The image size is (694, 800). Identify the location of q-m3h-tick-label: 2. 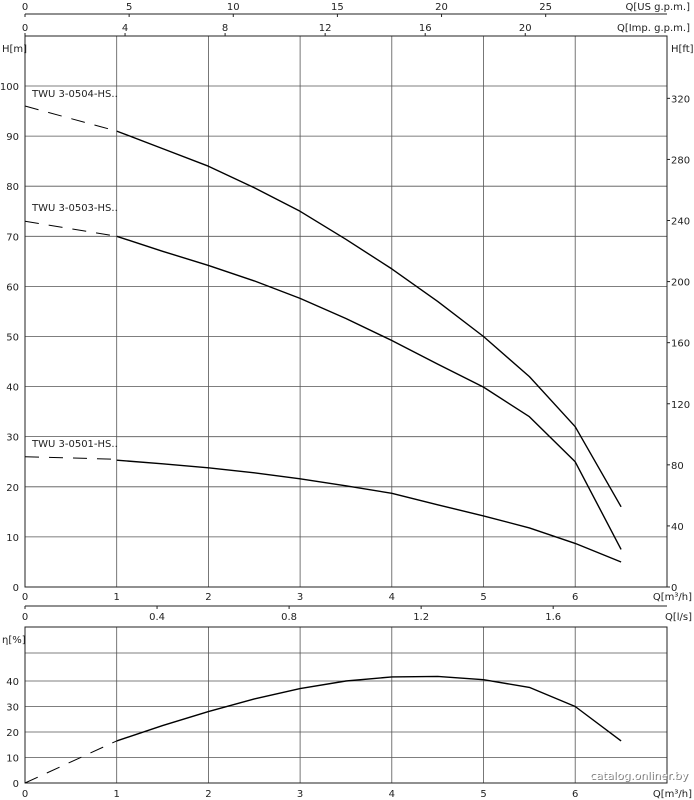
(208, 597).